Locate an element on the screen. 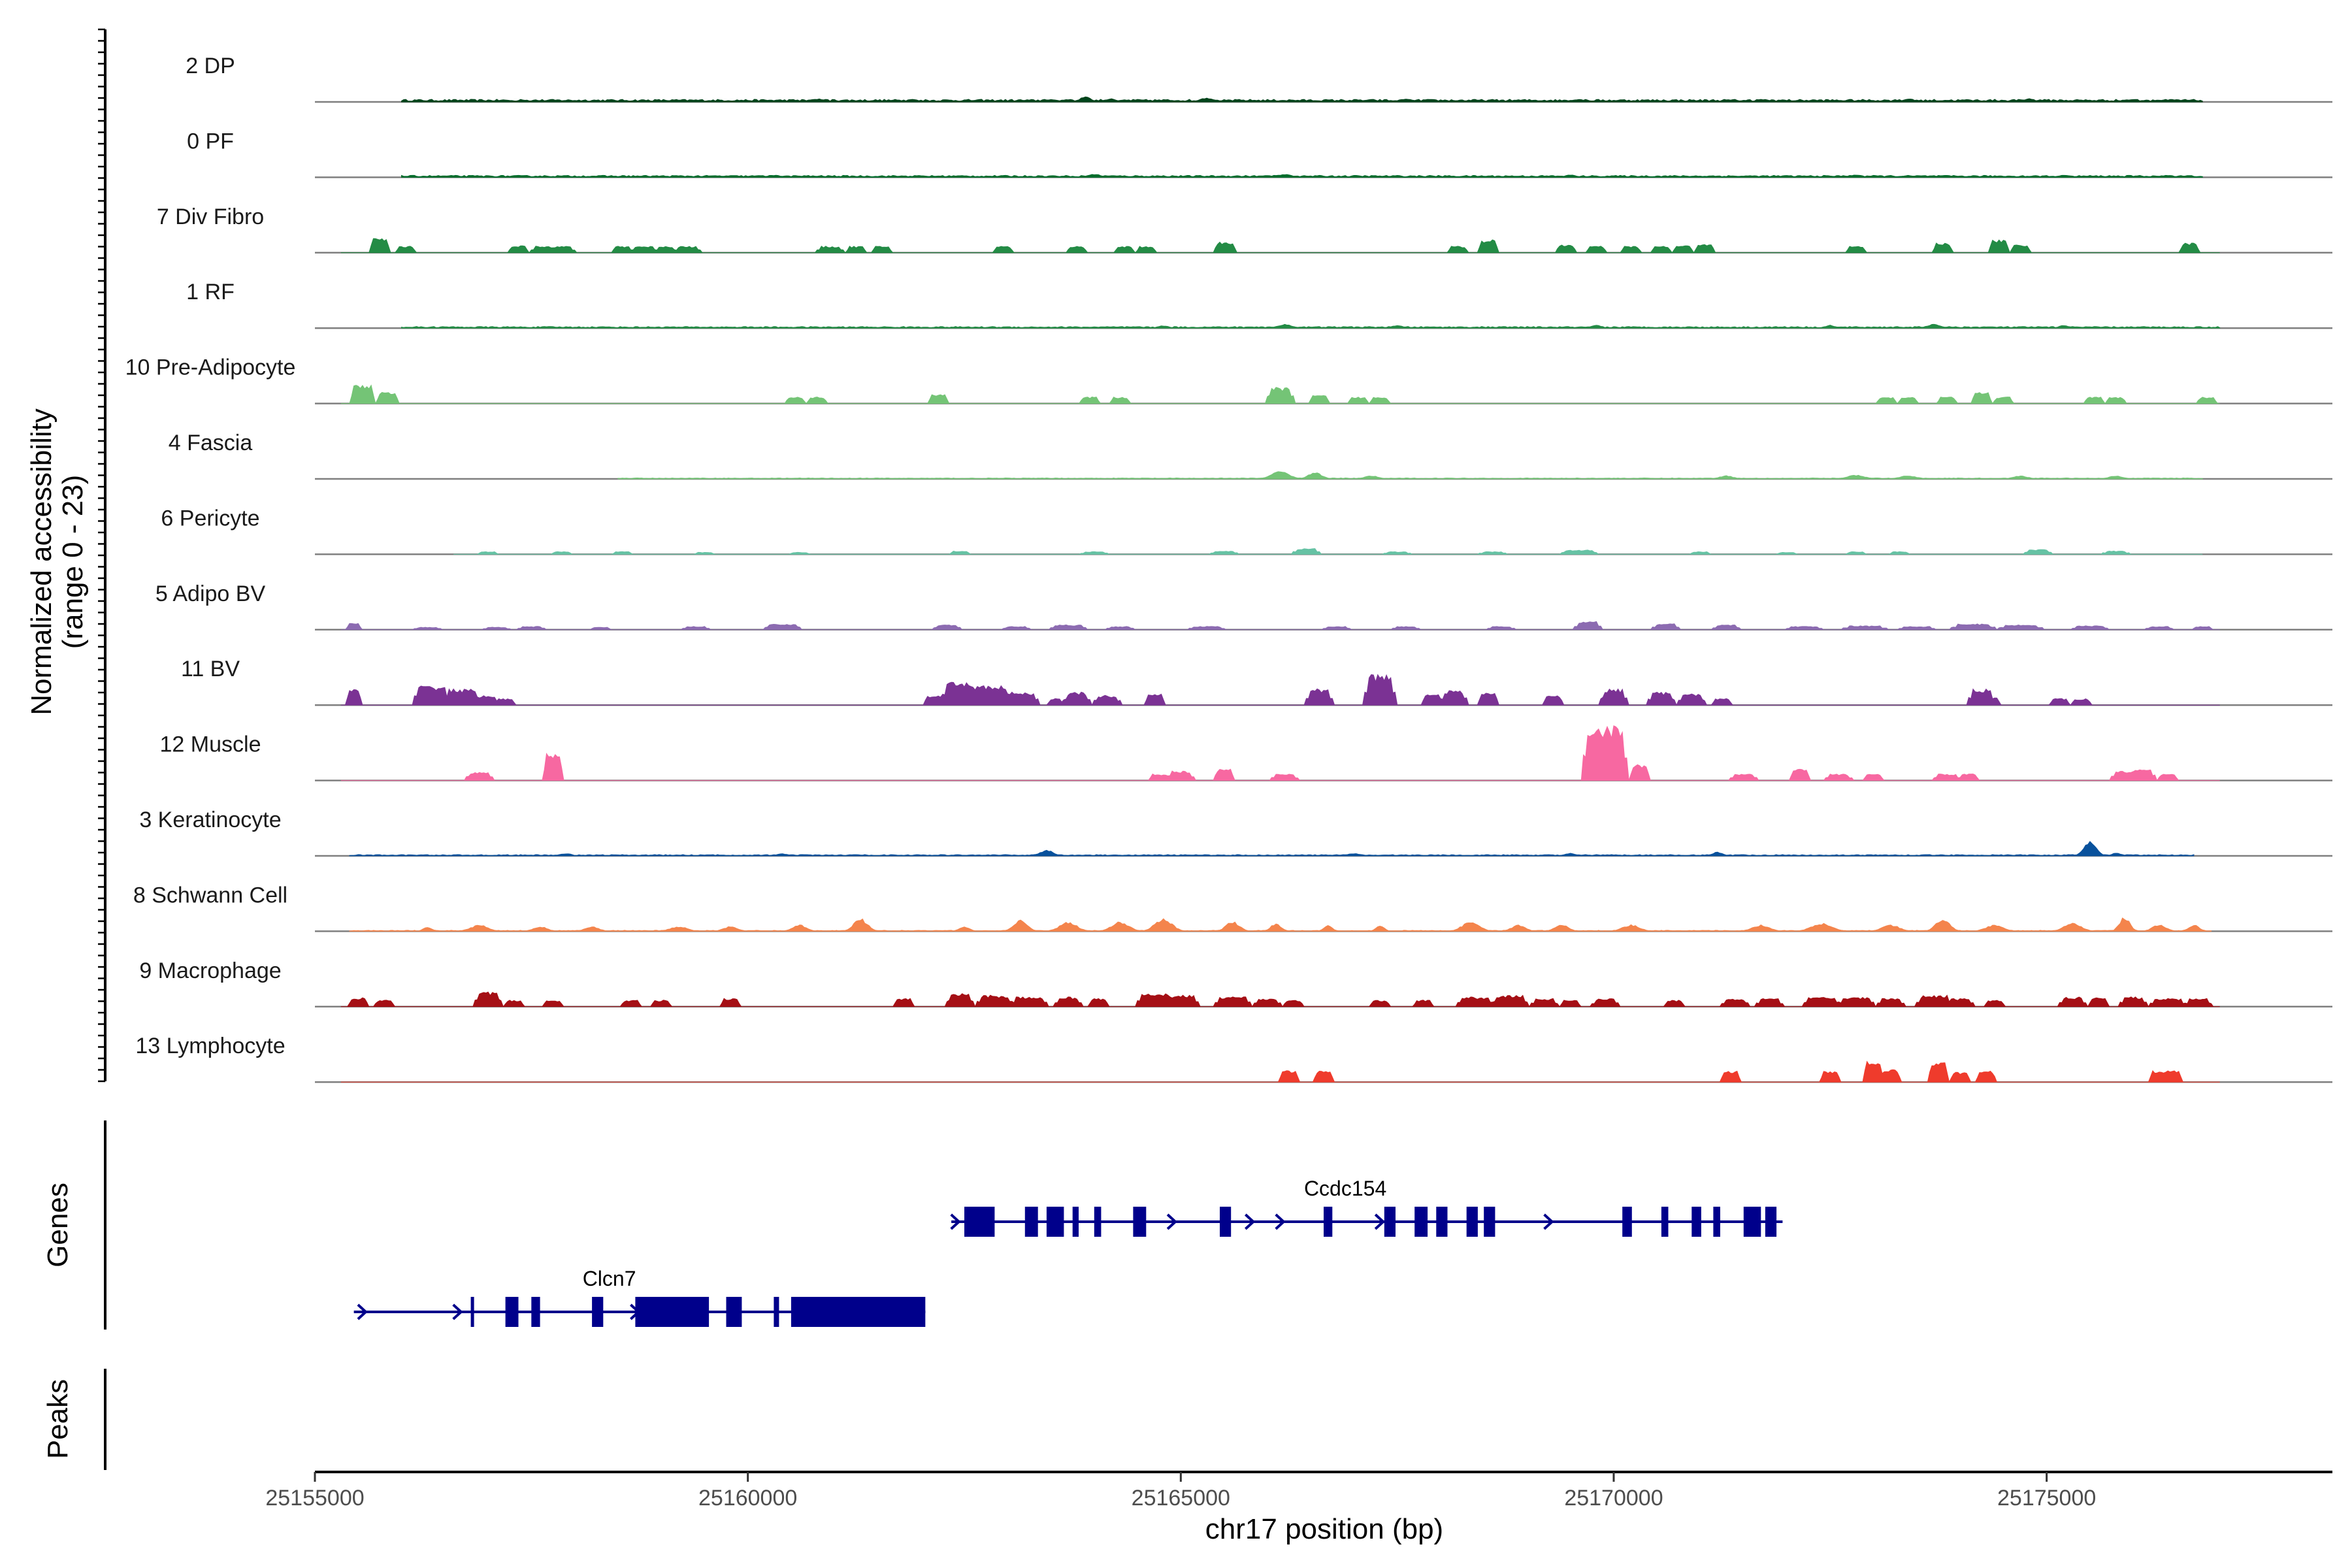 The image size is (2352, 1568). coverage-area-4-fascia is located at coordinates (1410, 475).